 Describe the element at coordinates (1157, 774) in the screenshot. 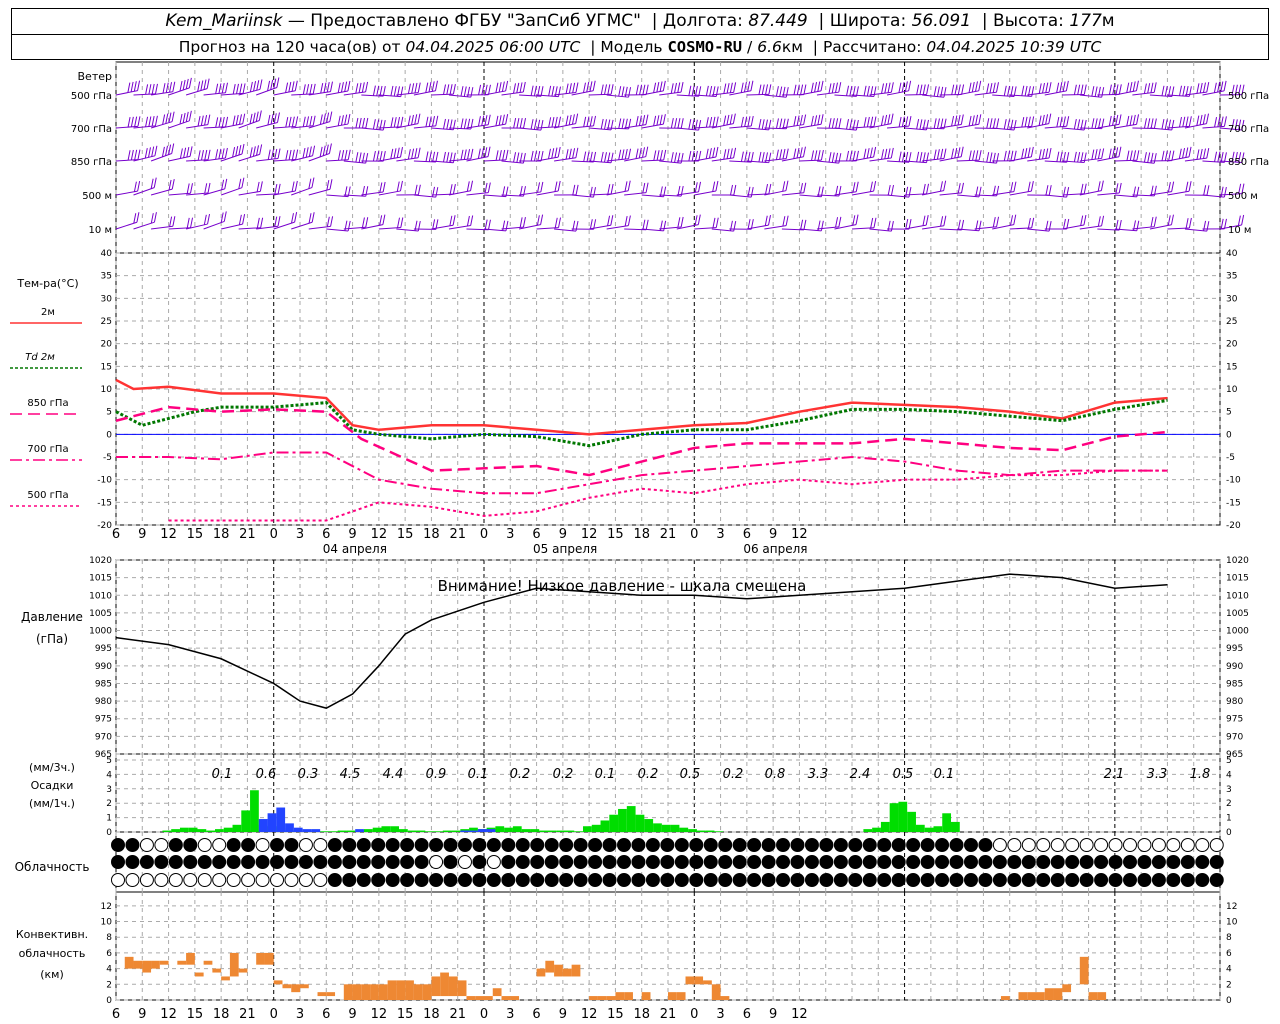

I see `precip-3h-total: 3.3` at that location.